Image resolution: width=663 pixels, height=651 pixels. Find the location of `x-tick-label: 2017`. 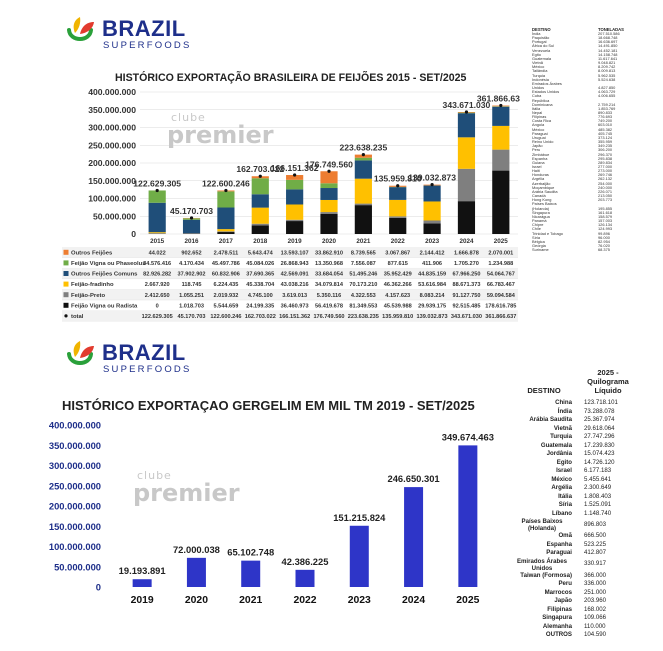

x-tick-label: 2017 is located at coordinates (226, 241).